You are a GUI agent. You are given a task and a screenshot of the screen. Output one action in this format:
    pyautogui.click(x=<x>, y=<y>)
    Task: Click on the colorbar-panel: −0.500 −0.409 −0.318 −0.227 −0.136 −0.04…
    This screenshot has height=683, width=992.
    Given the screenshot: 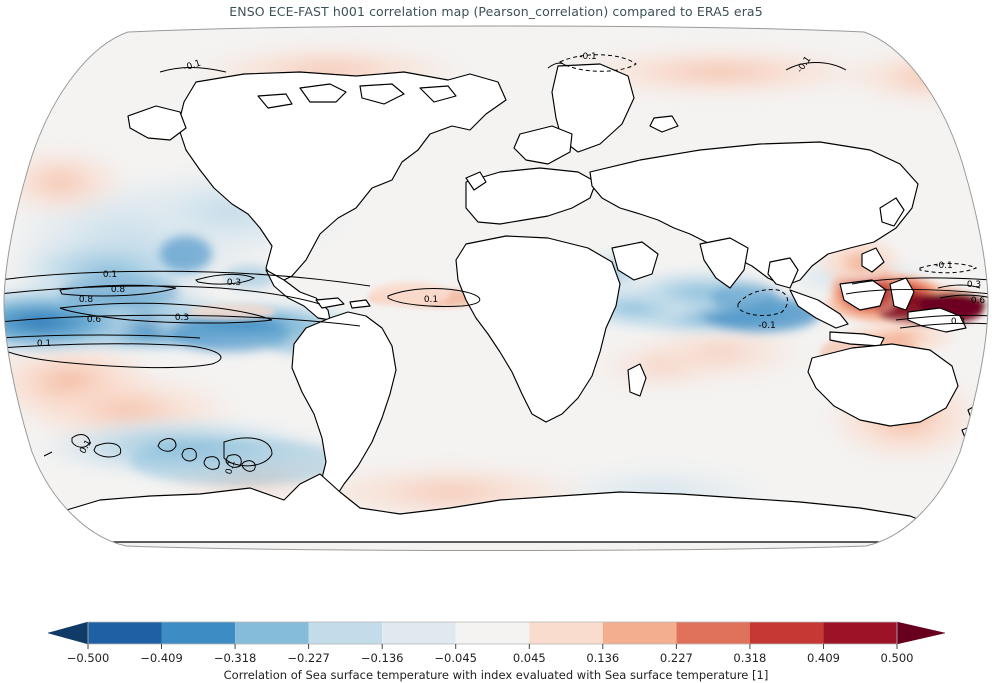 What is the action you would take?
    pyautogui.click(x=496, y=647)
    